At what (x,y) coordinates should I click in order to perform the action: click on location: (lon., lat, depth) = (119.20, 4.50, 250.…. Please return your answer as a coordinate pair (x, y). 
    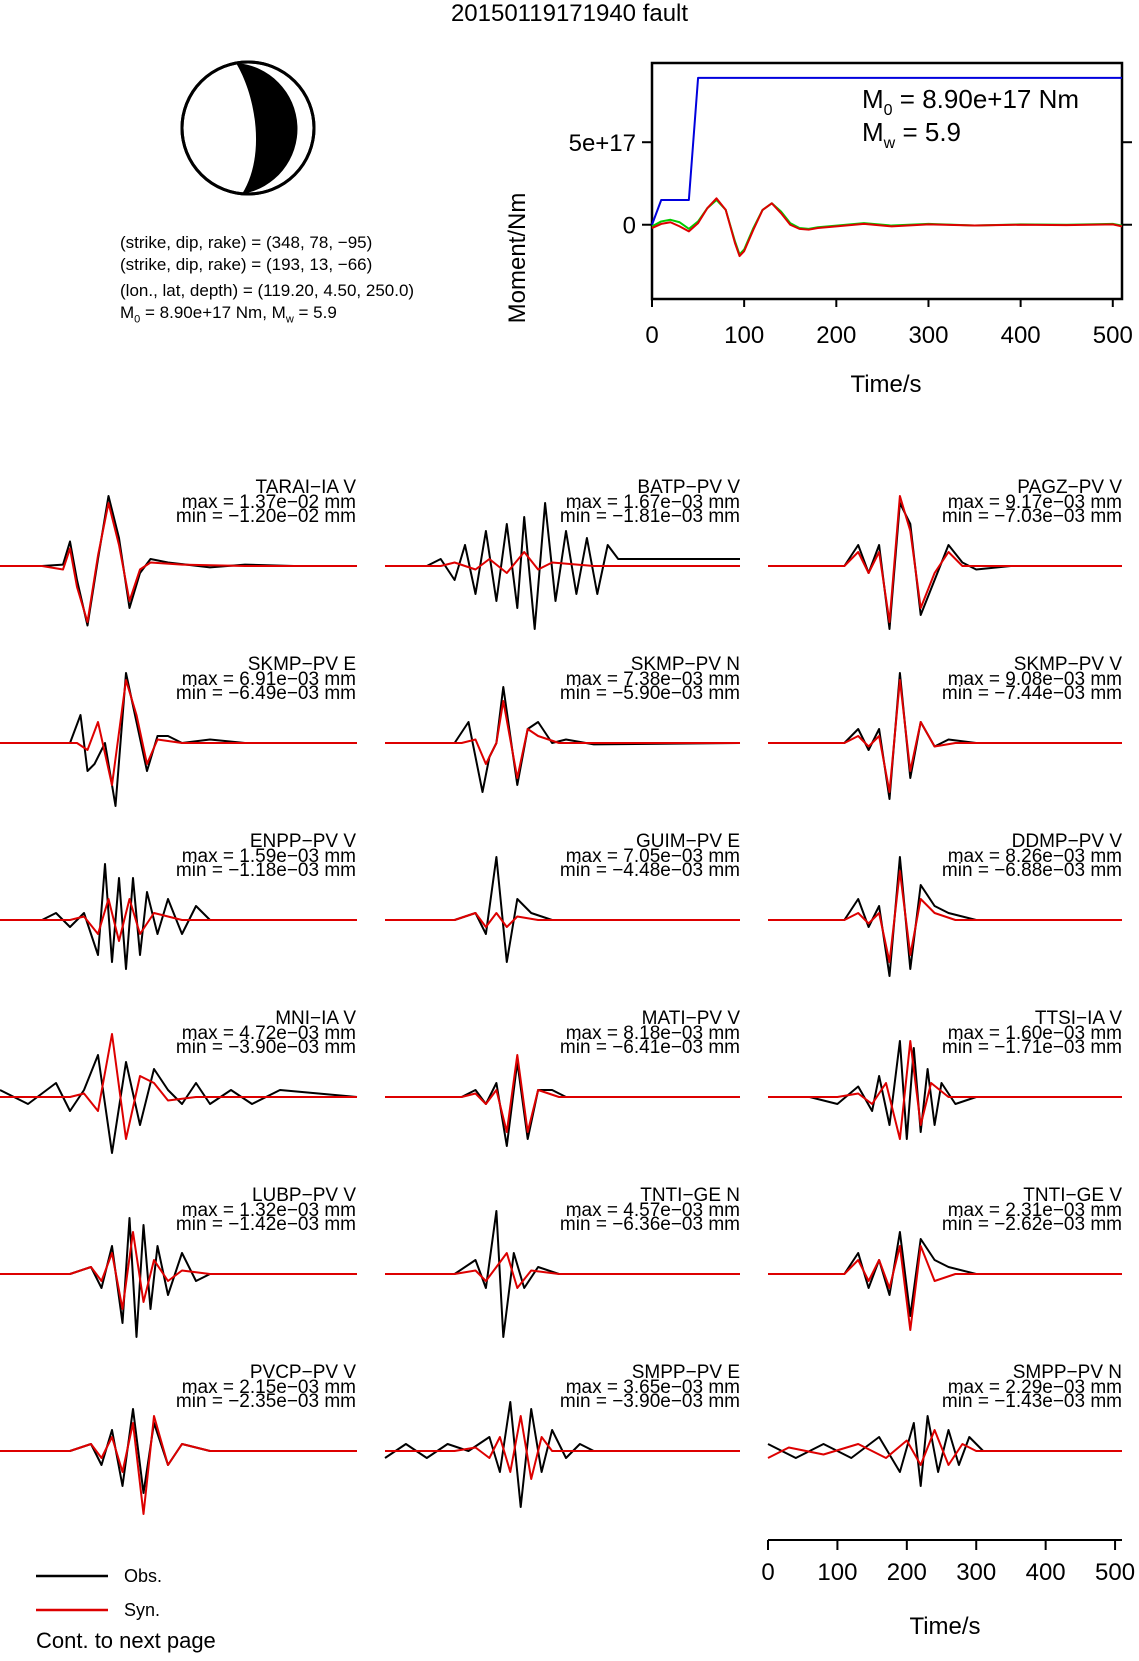
    Looking at the image, I should click on (267, 290).